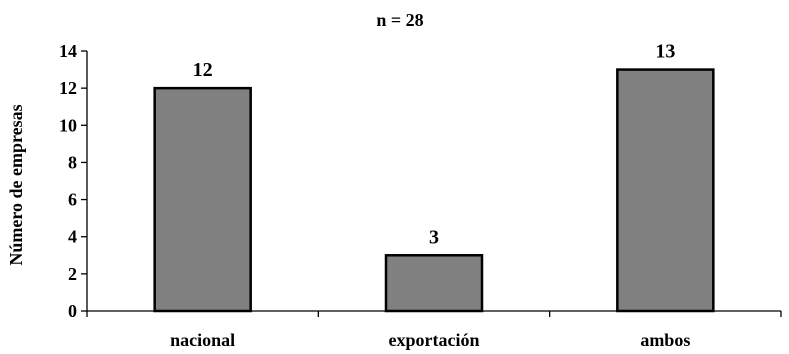 The image size is (789, 354). Describe the element at coordinates (68, 88) in the screenshot. I see `y-tick-label: 12` at that location.